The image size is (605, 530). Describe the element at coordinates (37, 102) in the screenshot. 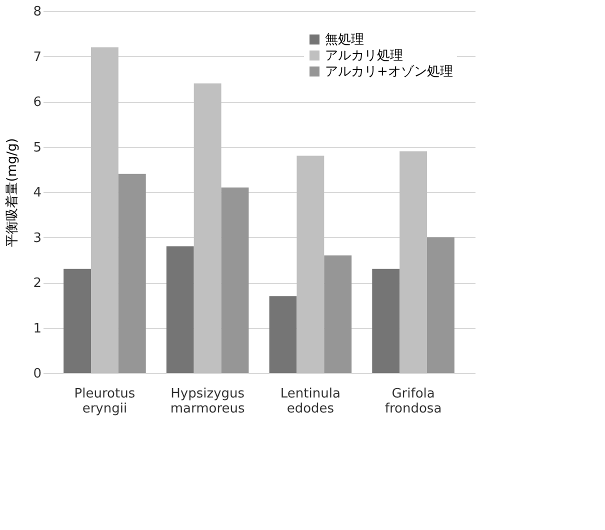

I see `y-tick-label: 6` at that location.